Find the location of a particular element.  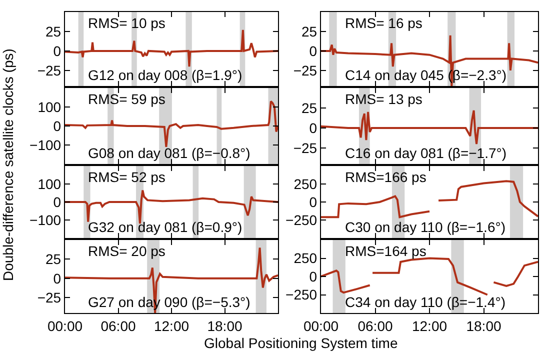

annotation: RMS= 10 ps is located at coordinates (127, 23).